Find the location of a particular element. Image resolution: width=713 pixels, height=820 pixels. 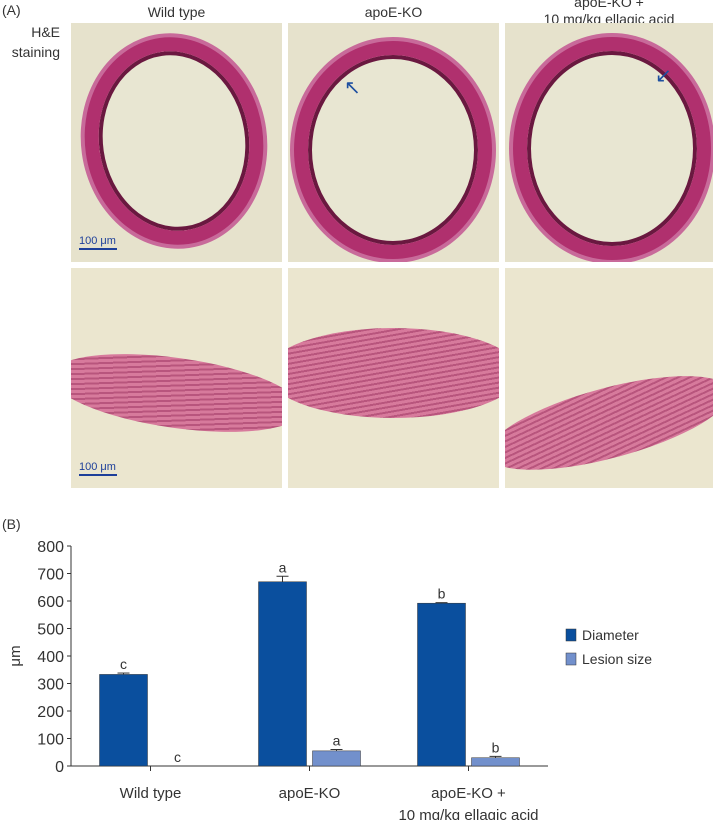

arrow-icon: ↙ is located at coordinates (663, 76).